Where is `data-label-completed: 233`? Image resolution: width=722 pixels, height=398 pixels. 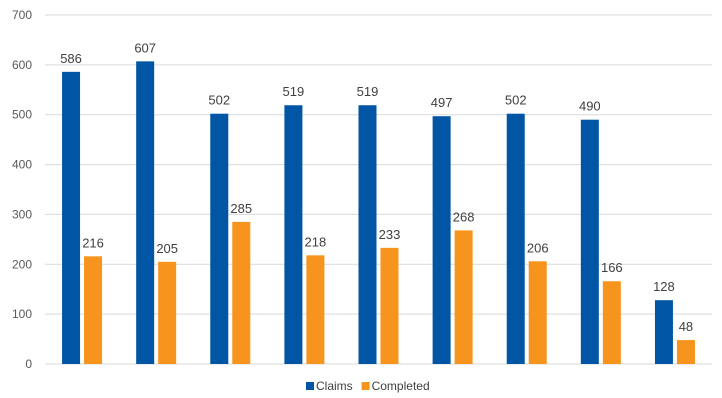 data-label-completed: 233 is located at coordinates (390, 234).